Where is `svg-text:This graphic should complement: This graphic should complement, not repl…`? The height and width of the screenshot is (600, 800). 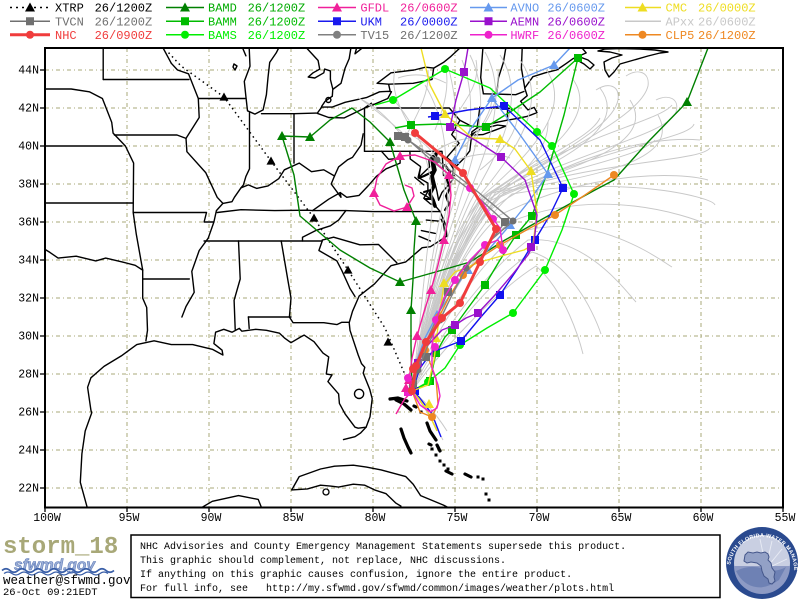
svg-text:This graphic should complement: This graphic should complement, not repl… is located at coordinates (323, 561).